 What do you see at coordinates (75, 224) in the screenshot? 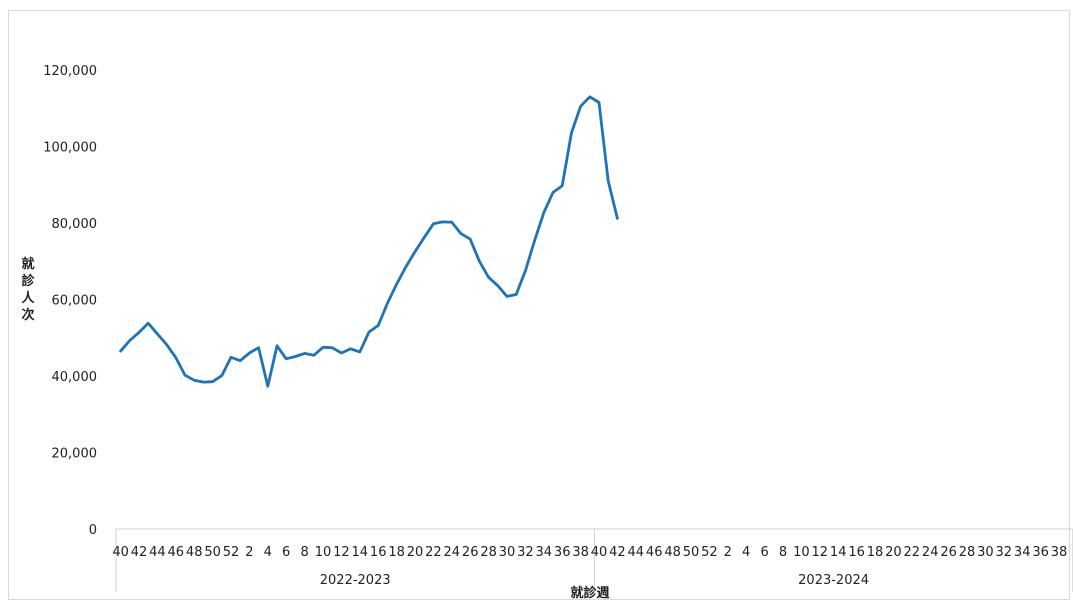
I see `y-tick-label: 80,000` at bounding box center [75, 224].